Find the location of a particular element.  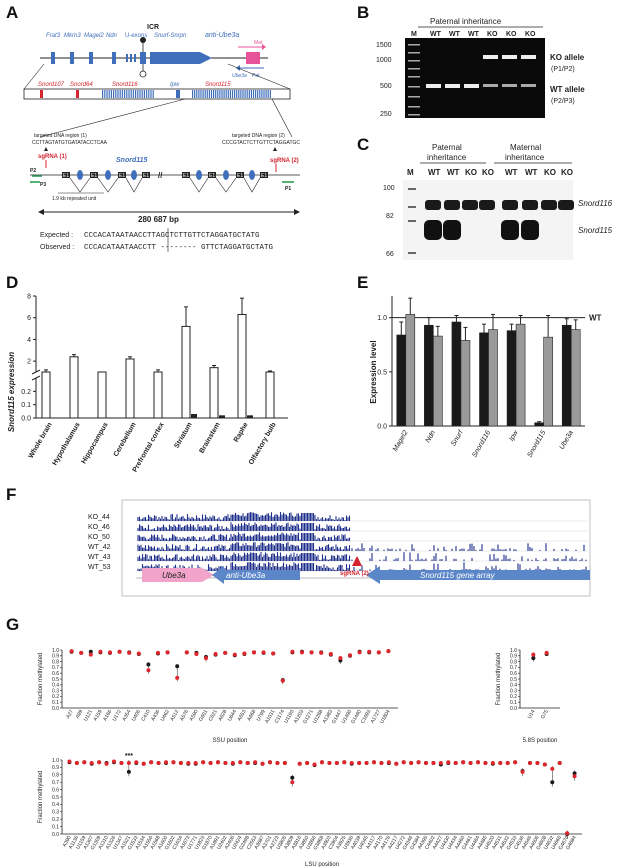

ube3a-box is located at coordinates (253, 58).